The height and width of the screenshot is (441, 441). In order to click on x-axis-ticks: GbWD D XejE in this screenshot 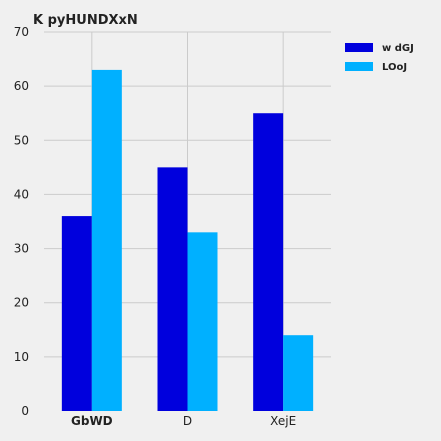, I will do `click(183, 421)`.